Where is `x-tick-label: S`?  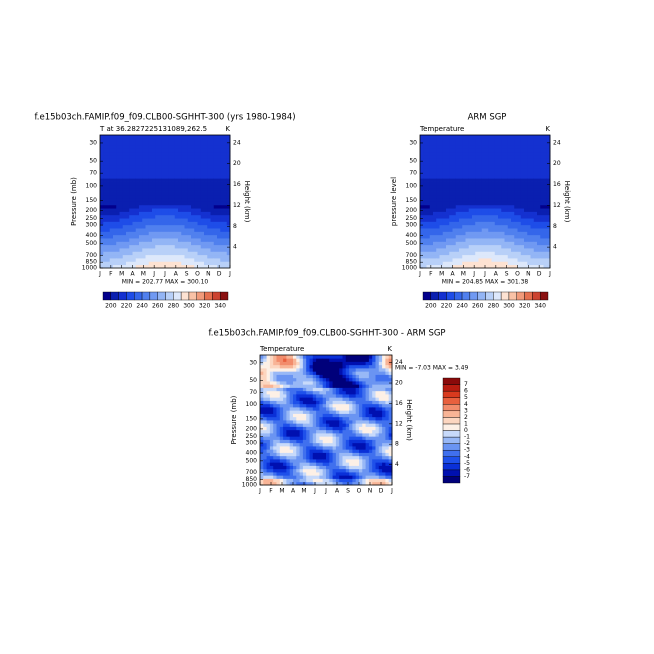
x-tick-label: S is located at coordinates (187, 274).